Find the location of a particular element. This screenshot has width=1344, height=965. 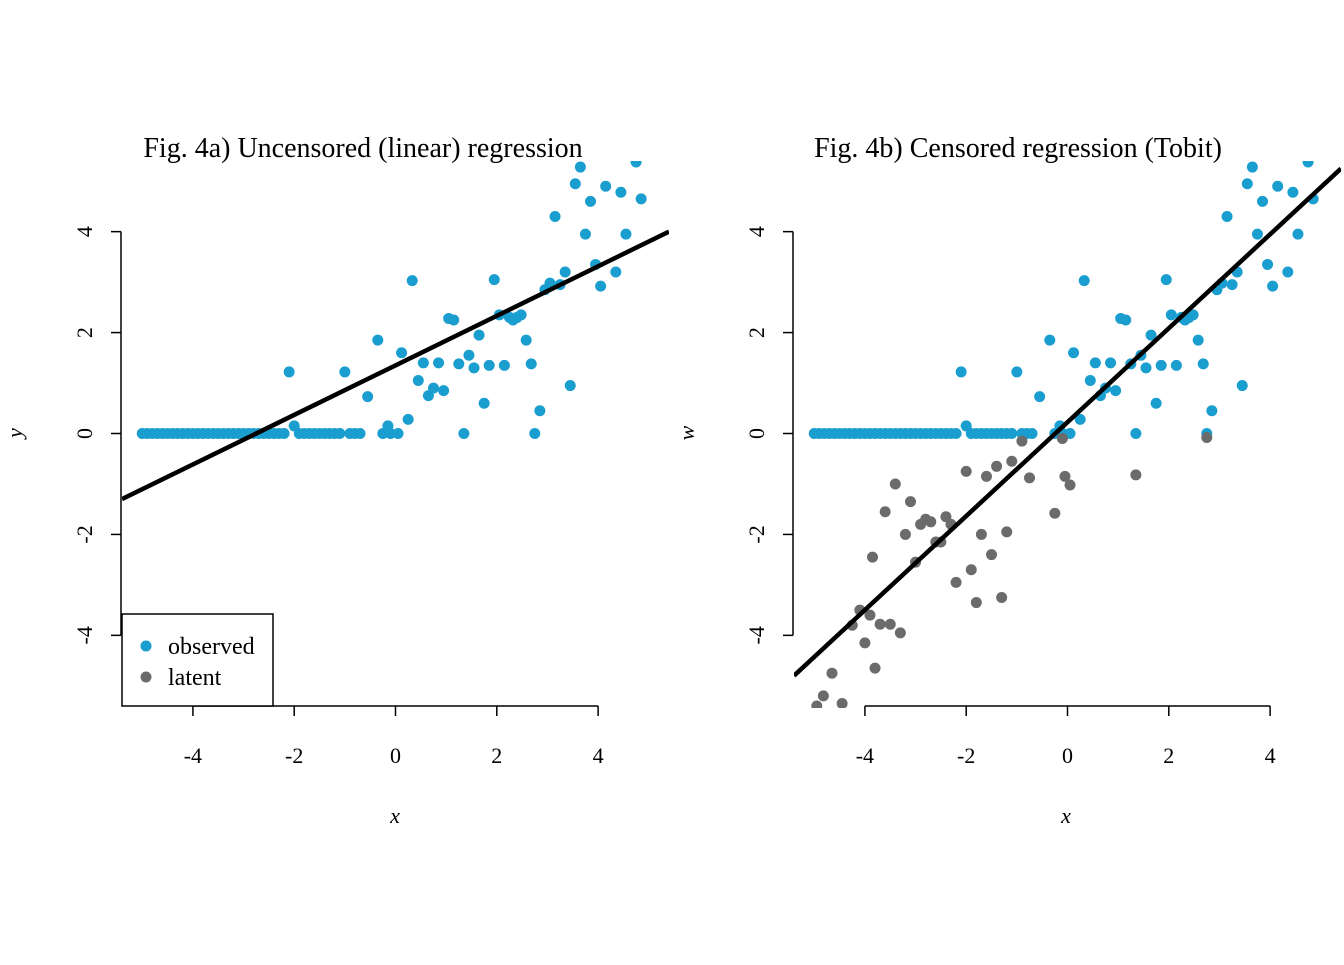

fit-line is located at coordinates (395, 365).